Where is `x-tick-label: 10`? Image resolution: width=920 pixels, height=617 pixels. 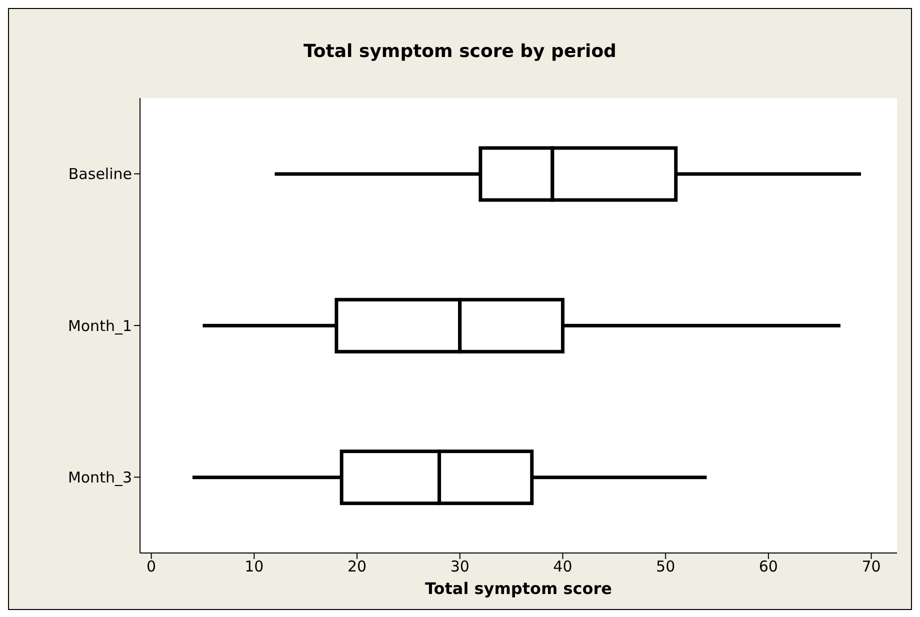
x-tick-label: 10 is located at coordinates (254, 567).